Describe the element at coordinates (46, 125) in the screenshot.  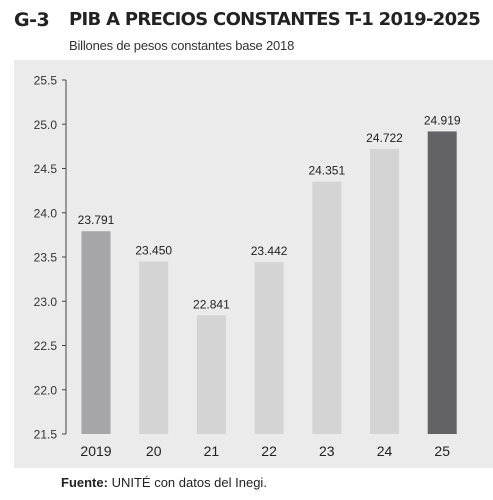
I see `y-tick-label: 25.0` at that location.